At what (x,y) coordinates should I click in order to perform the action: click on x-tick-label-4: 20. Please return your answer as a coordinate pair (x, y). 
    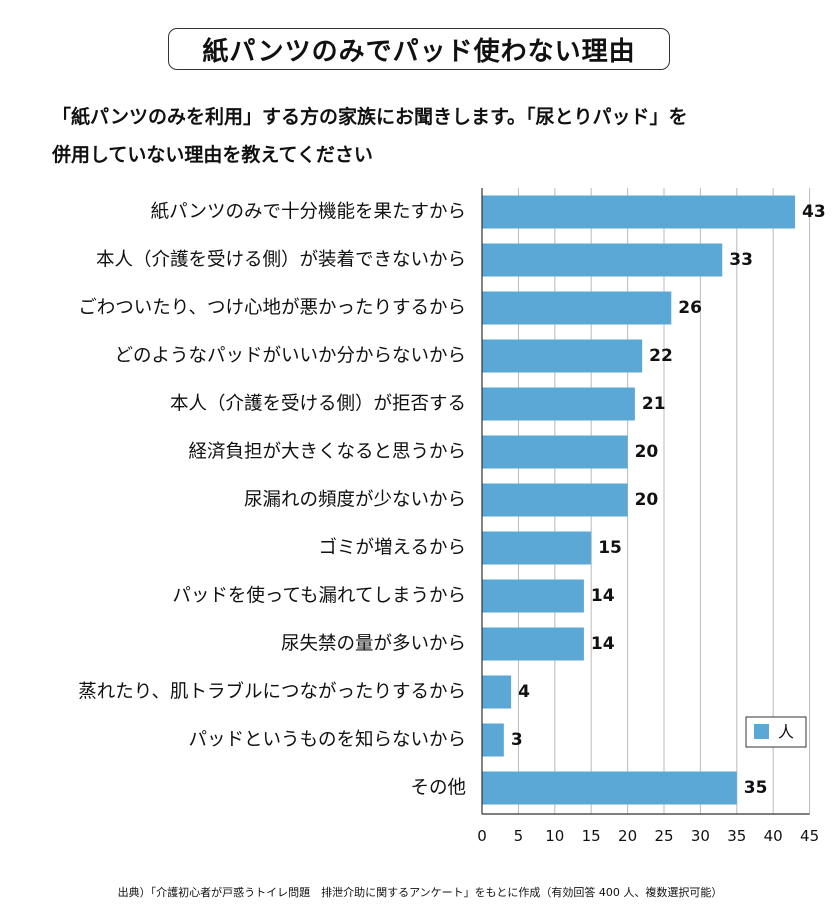
    Looking at the image, I should click on (627, 836).